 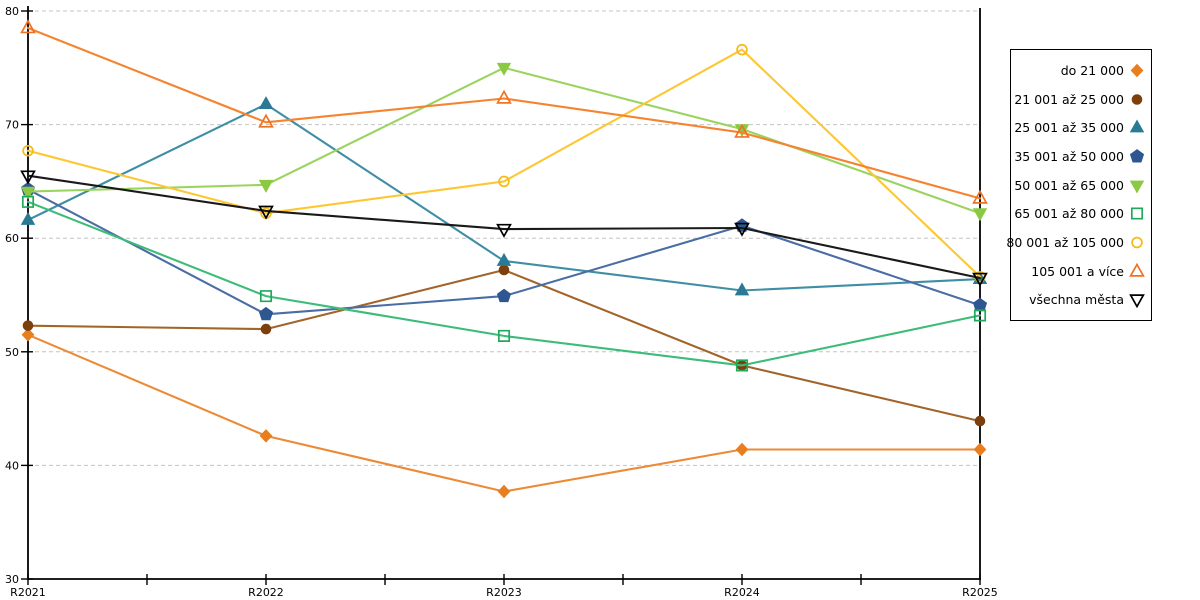 I want to click on legend-item-7: 105 001 a více, so click(x=1080, y=271).